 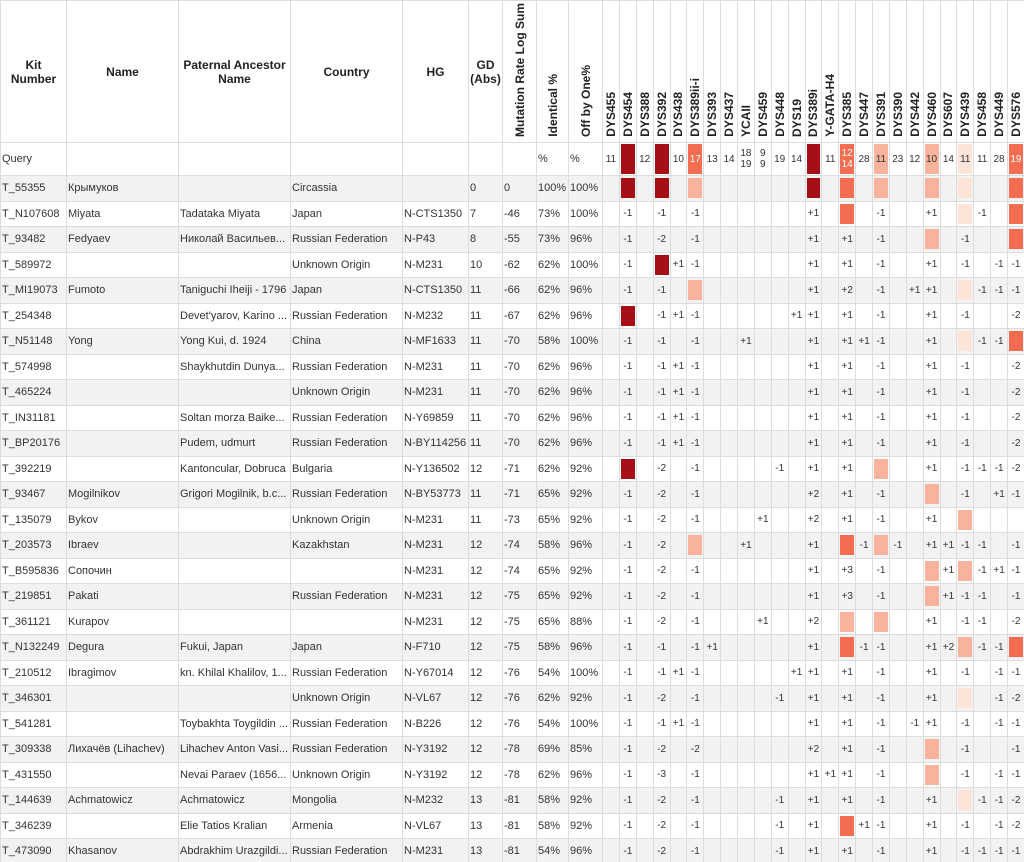 I want to click on cell-text: Yong Kui, d. 1924, so click(x=223, y=341).